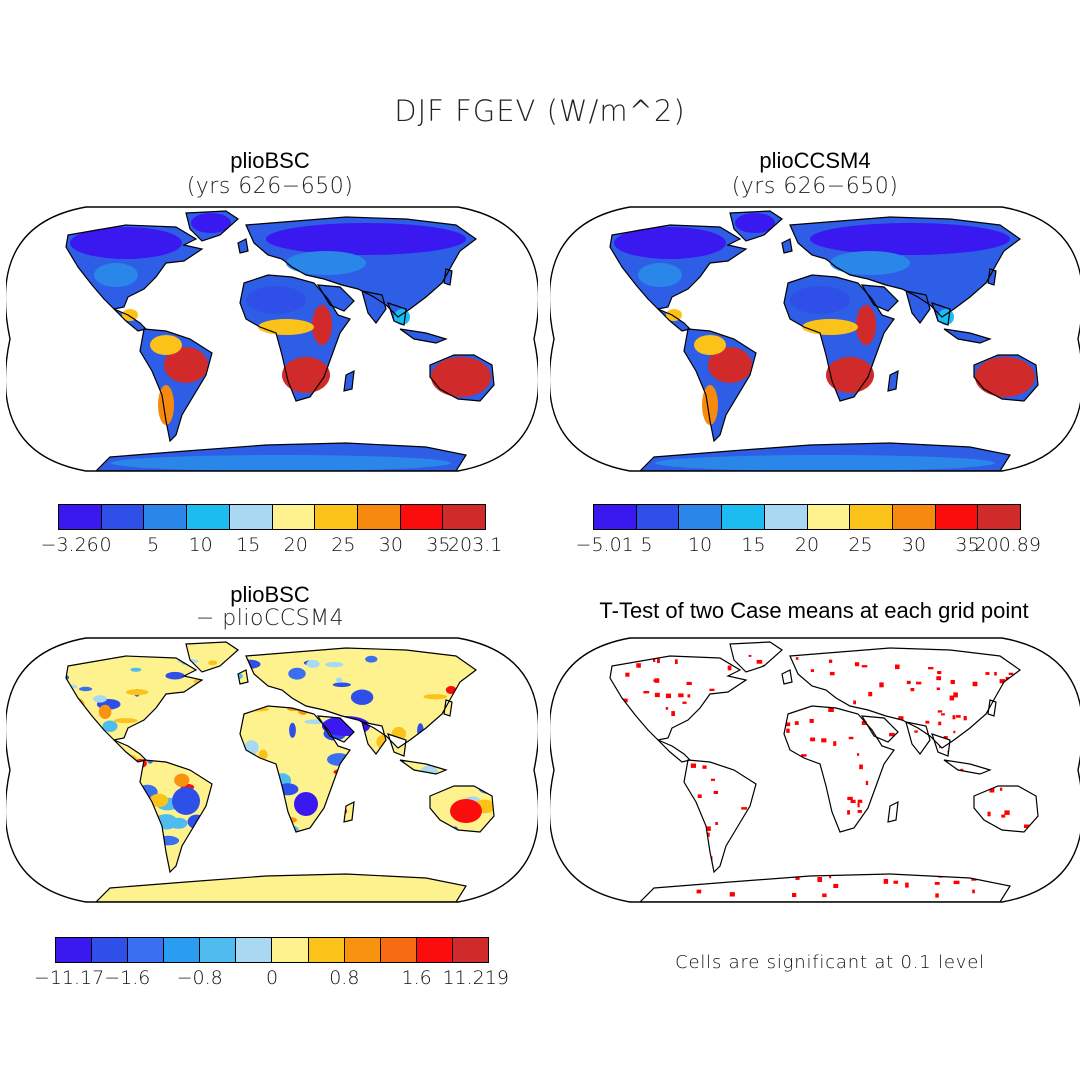  What do you see at coordinates (941, 314) in the screenshot?
I see `coastline-seasia` at bounding box center [941, 314].